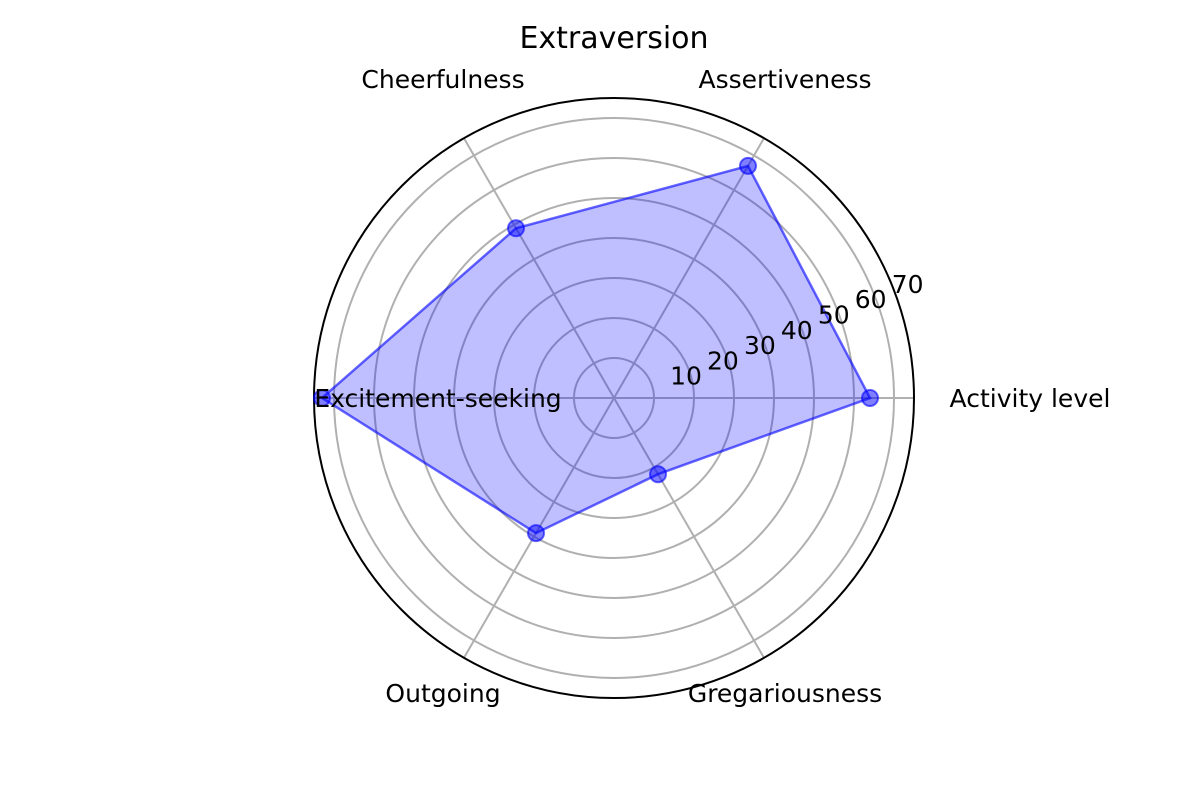  I want to click on radial-tick-label: 40, so click(797, 330).